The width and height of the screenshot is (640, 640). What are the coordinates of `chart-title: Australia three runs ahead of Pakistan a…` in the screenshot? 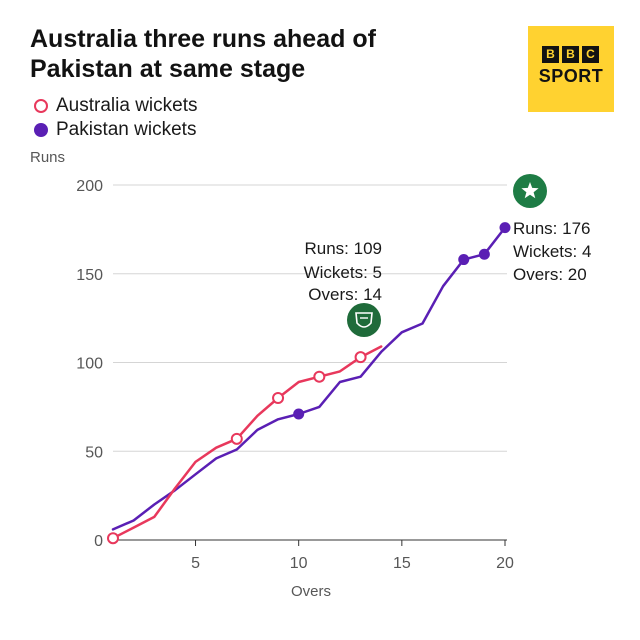 It's located at (203, 54).